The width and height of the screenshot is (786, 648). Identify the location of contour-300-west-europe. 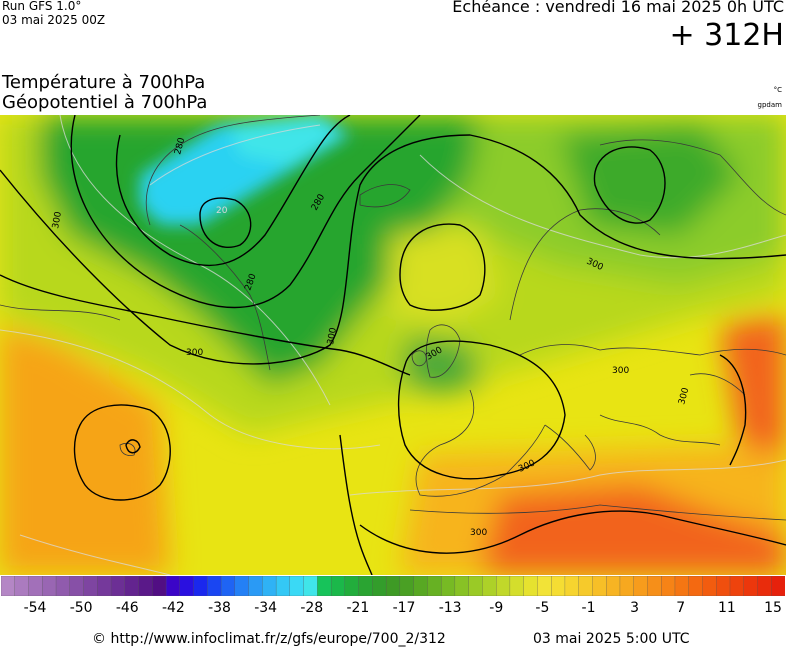
(481, 410).